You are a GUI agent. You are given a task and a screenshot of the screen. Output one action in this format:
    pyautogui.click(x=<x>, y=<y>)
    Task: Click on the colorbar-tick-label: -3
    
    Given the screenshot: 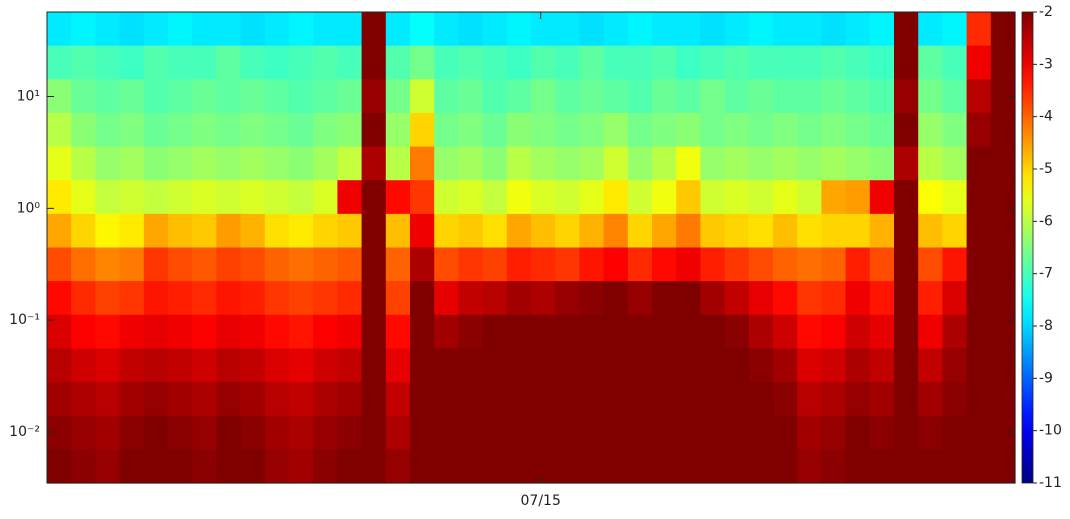 What is the action you would take?
    pyautogui.click(x=1046, y=64)
    